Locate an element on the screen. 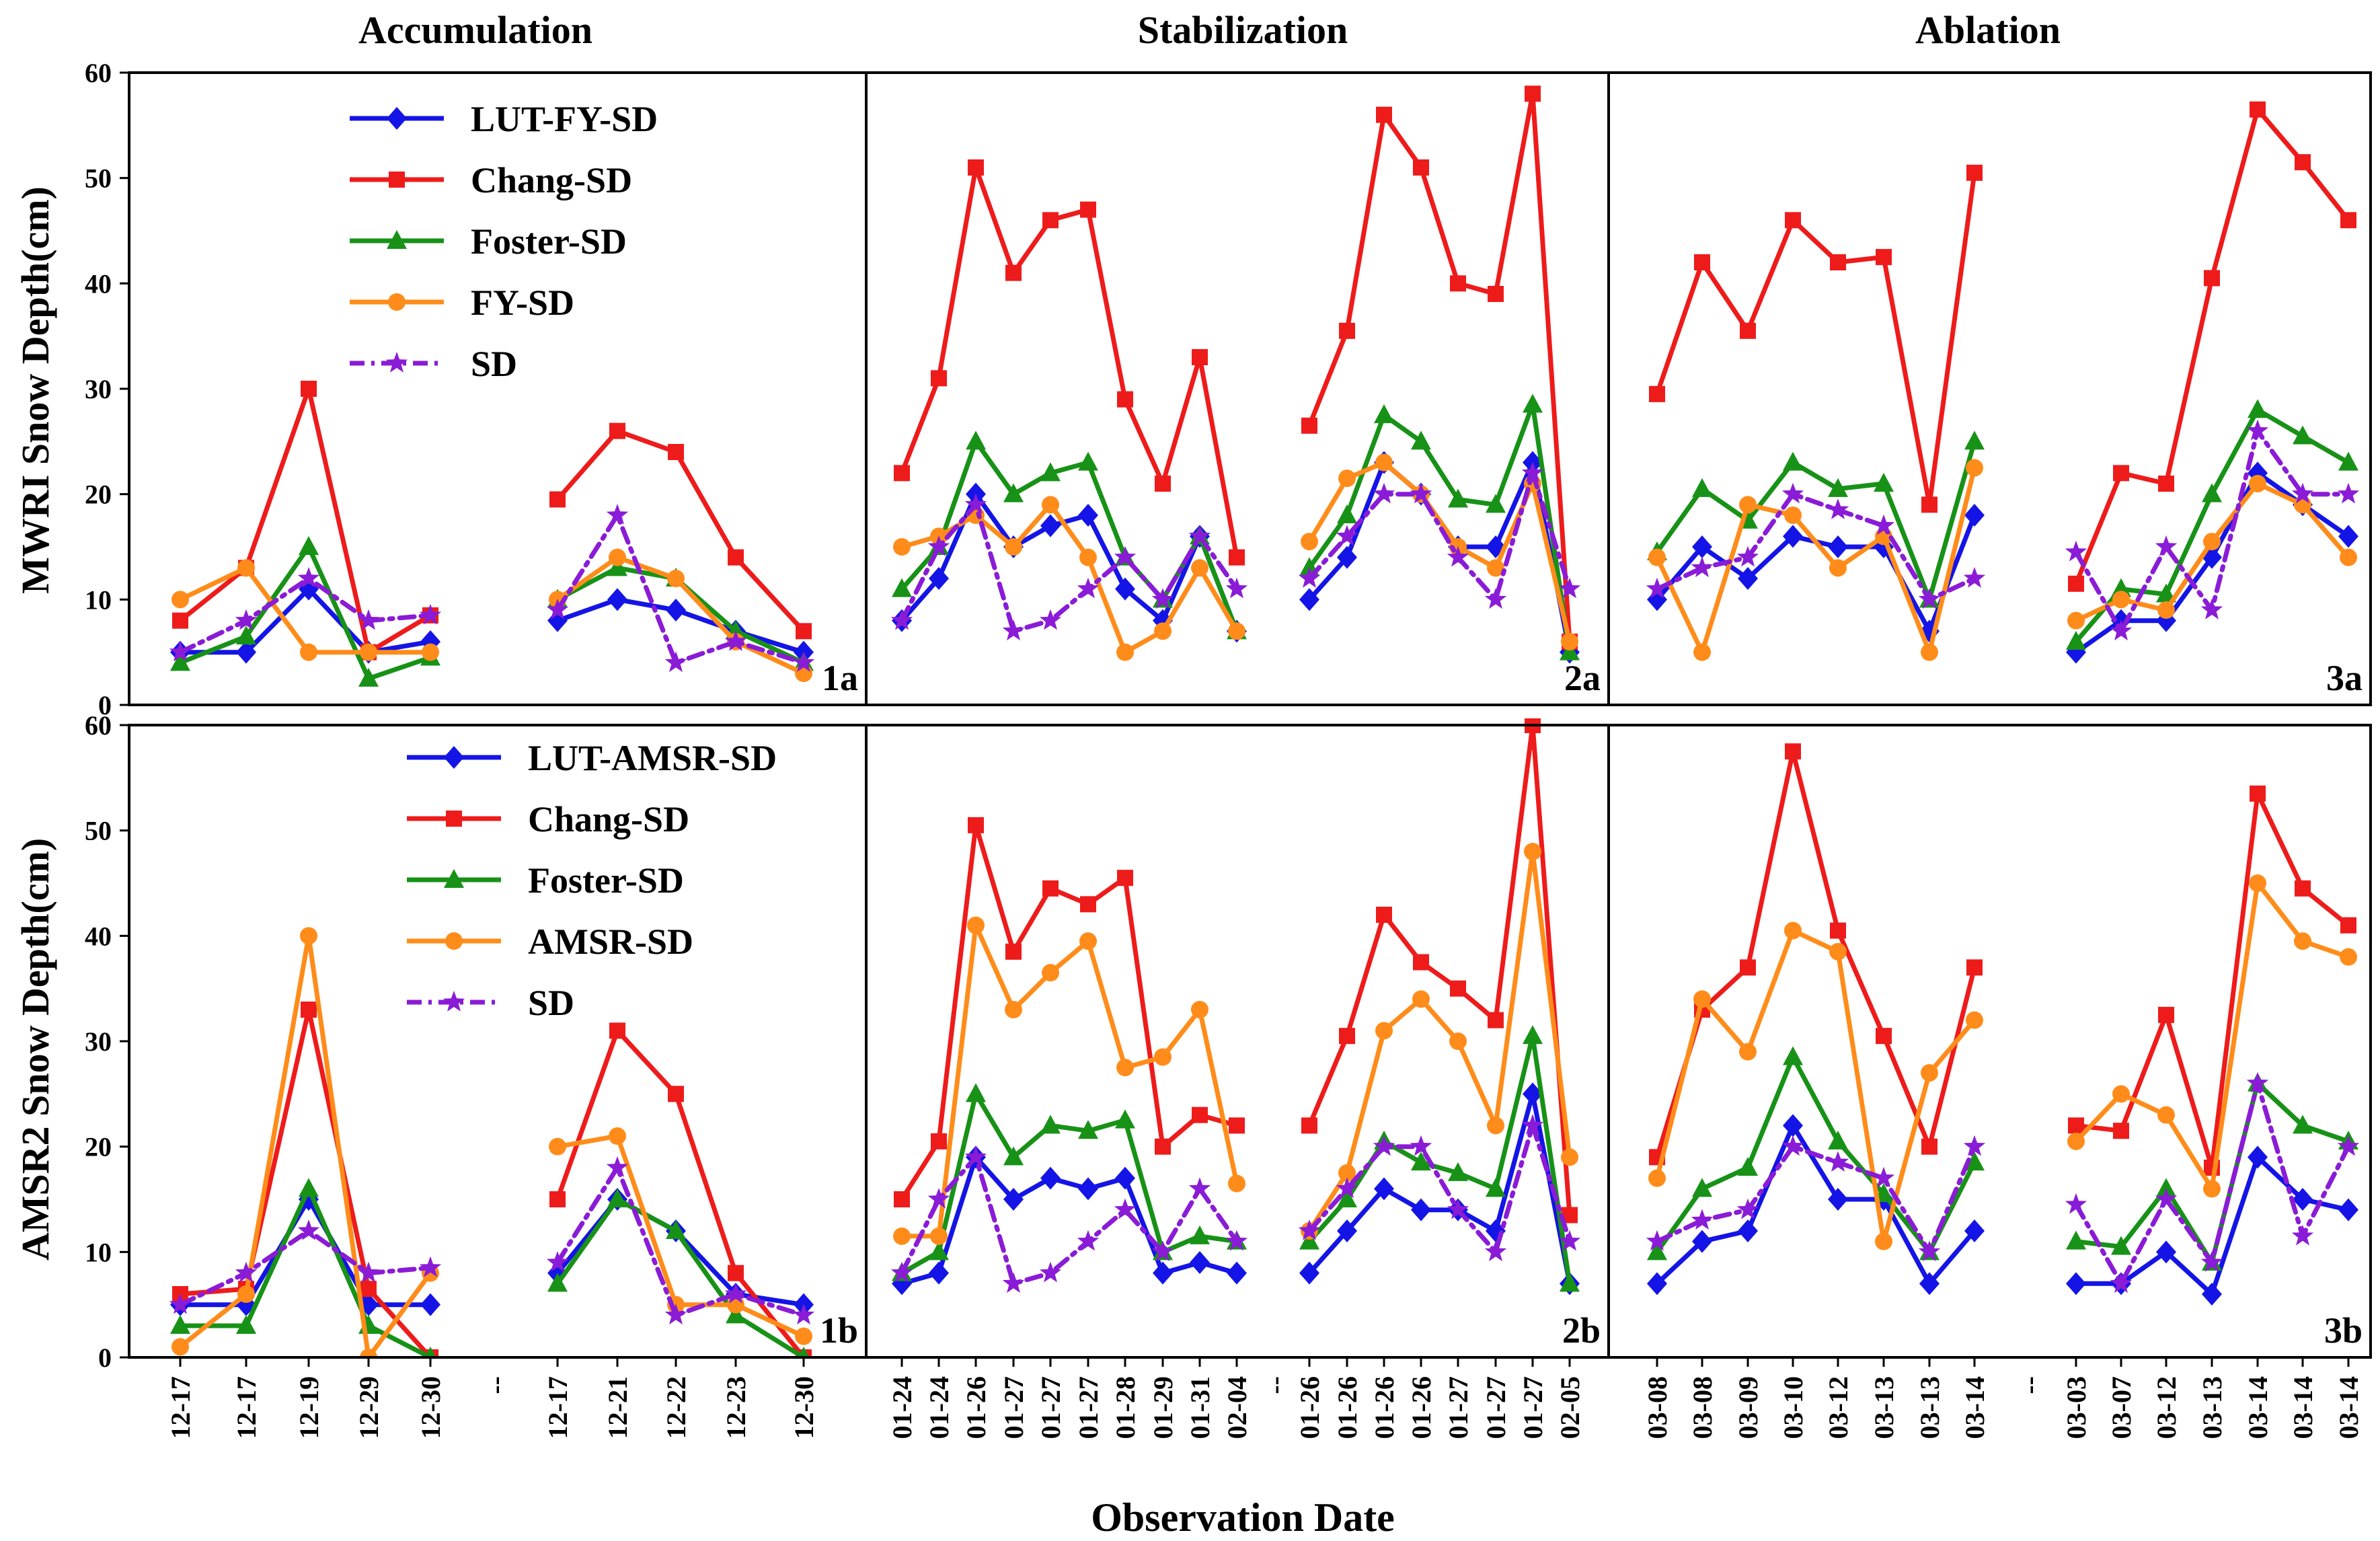  x-tick-label-c2-s1-10: 02-04 is located at coordinates (1237, 1407).